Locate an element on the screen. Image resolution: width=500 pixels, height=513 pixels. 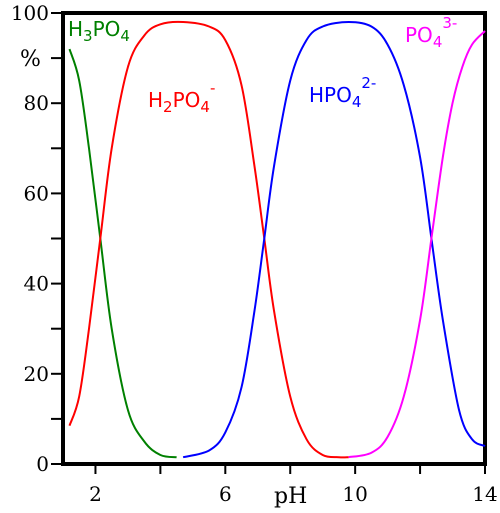
y-tick-label: 100 is located at coordinates (30, 13).